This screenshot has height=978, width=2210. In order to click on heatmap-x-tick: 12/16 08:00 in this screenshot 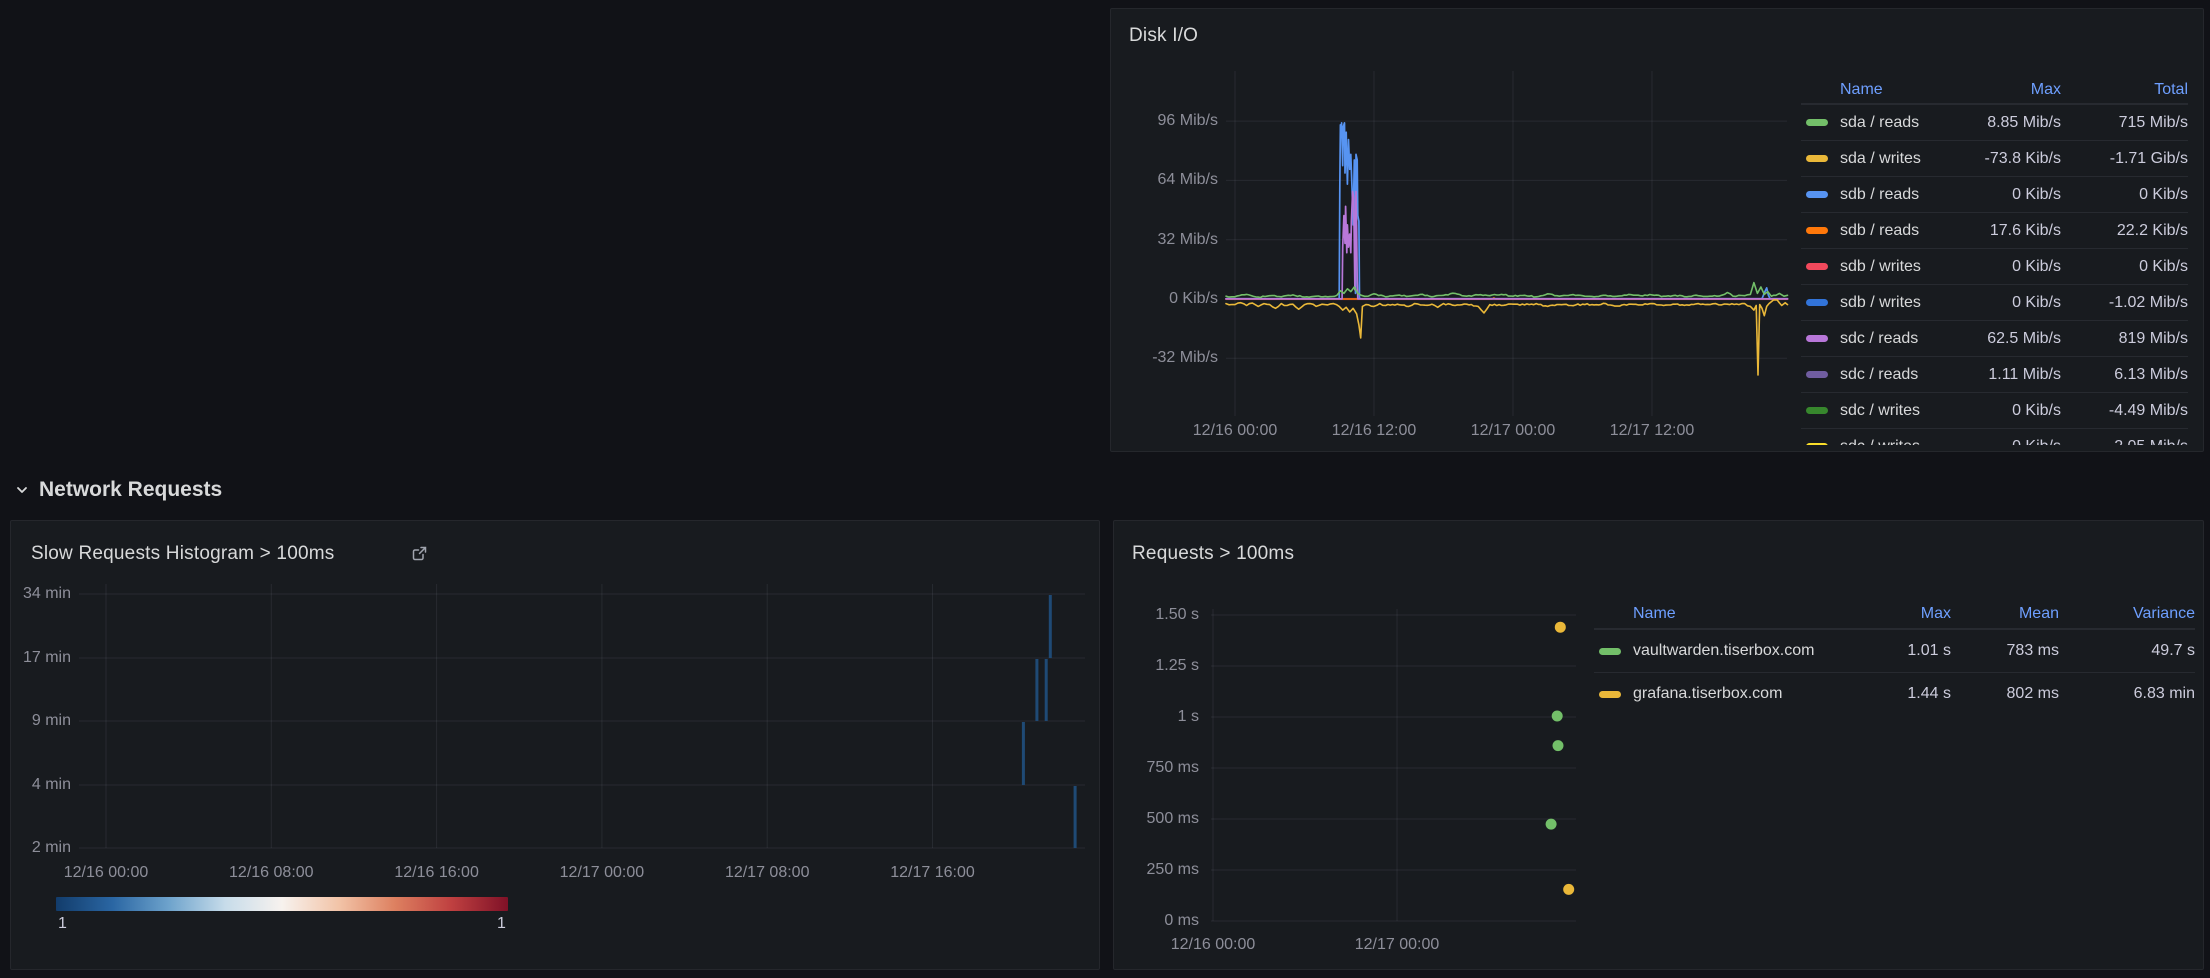, I will do `click(271, 872)`.